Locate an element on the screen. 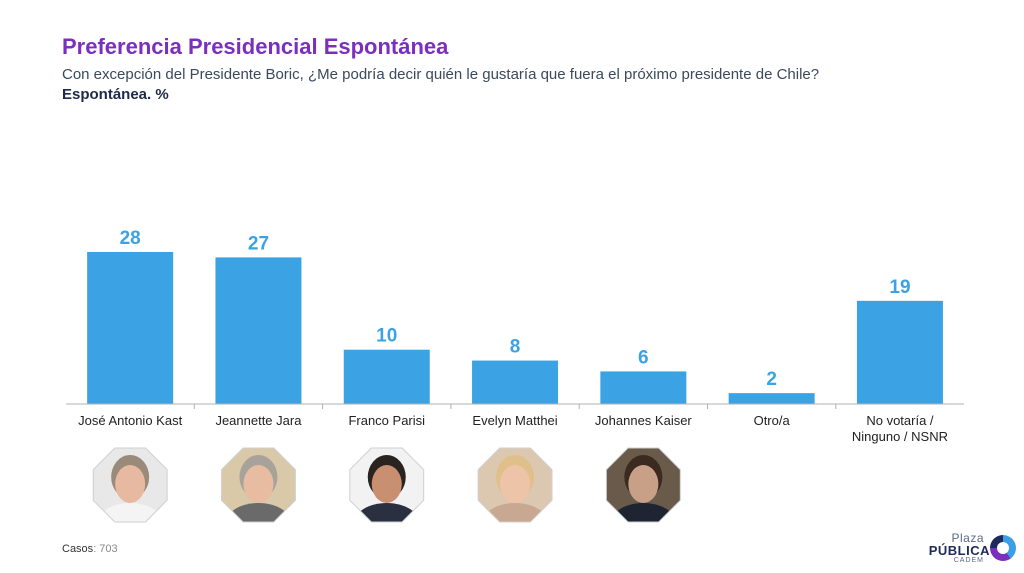 The width and height of the screenshot is (1024, 573). casos-label: Casos is located at coordinates (78, 549).